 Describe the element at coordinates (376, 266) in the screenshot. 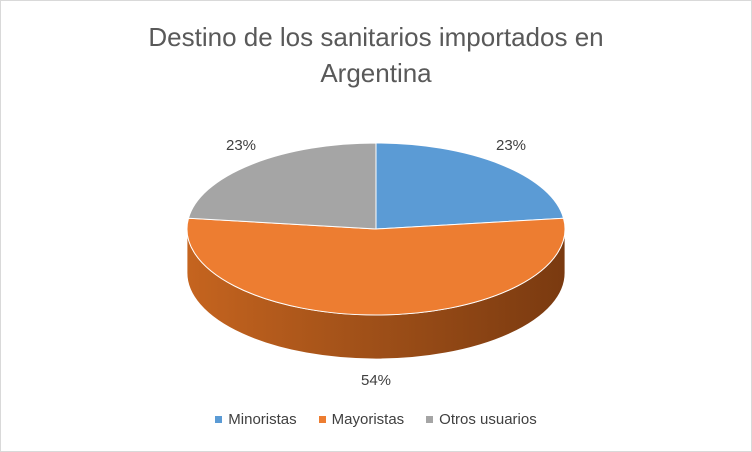

I see `pie-slice-mayoristas` at that location.